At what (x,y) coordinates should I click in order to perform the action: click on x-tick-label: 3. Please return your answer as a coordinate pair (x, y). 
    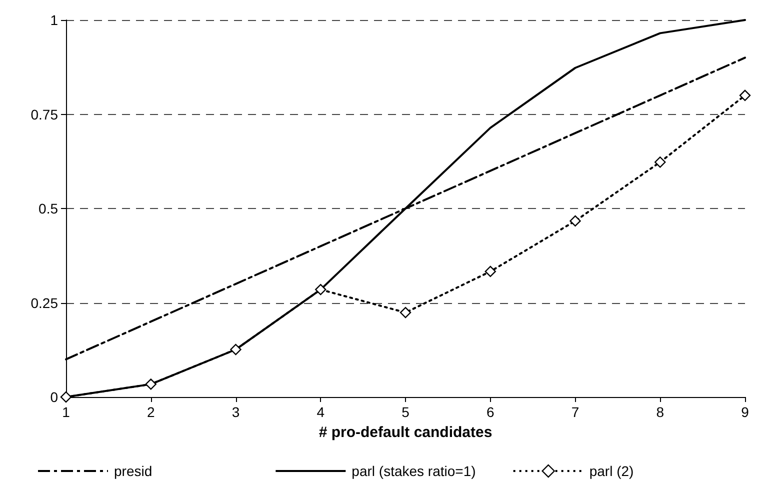
    Looking at the image, I should click on (236, 412).